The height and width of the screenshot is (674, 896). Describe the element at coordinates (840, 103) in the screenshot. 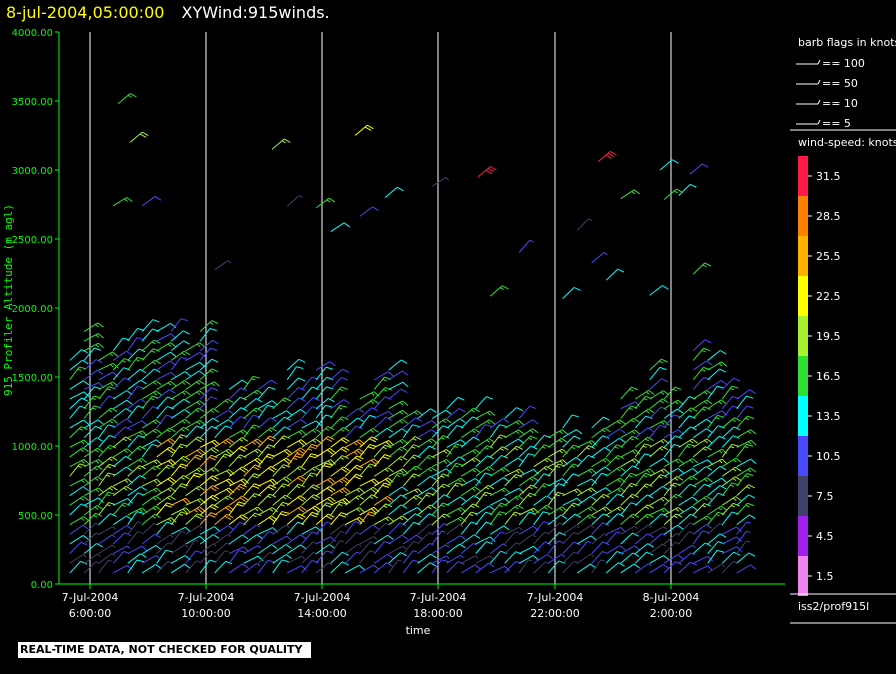

I see `barb-legend-label: == 10` at that location.